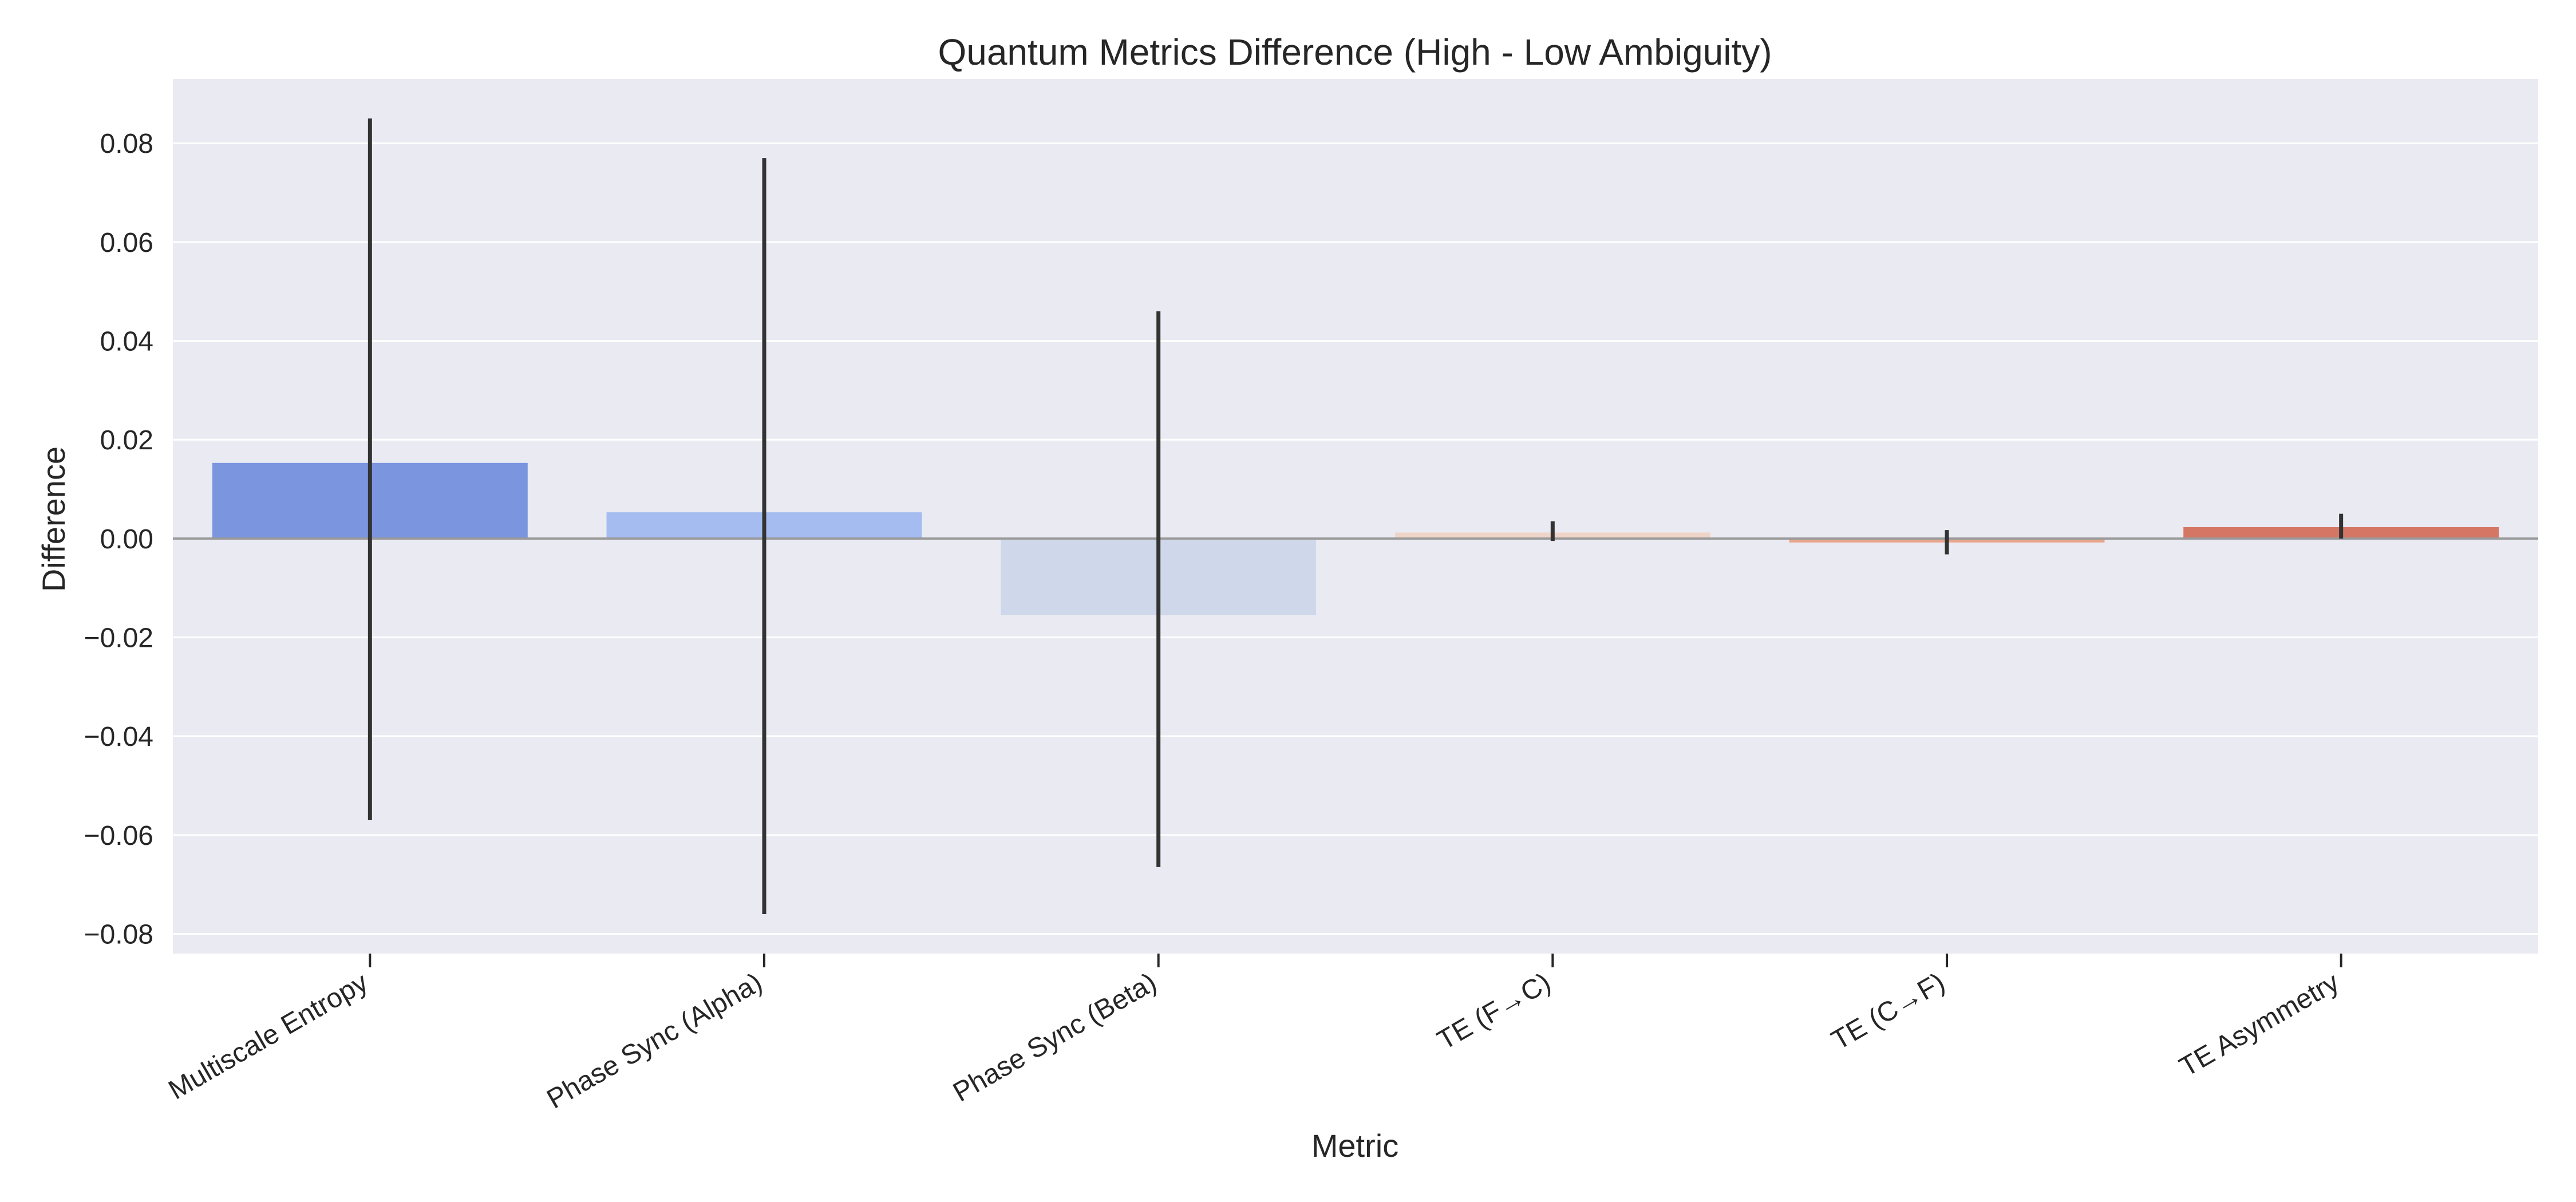 This screenshot has width=2576, height=1202. I want to click on x-tick-label: Phase Sync (Beta), so click(1054, 1038).